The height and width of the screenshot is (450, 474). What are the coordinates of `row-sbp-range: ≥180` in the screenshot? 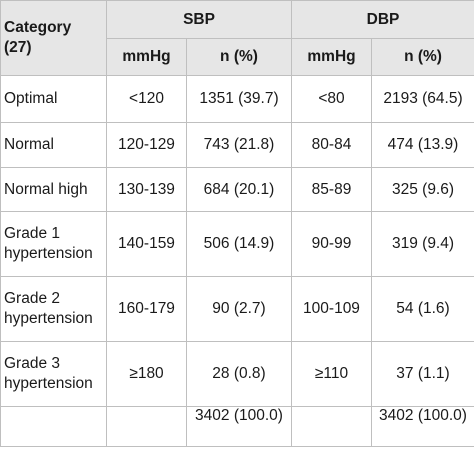 It's located at (146, 374).